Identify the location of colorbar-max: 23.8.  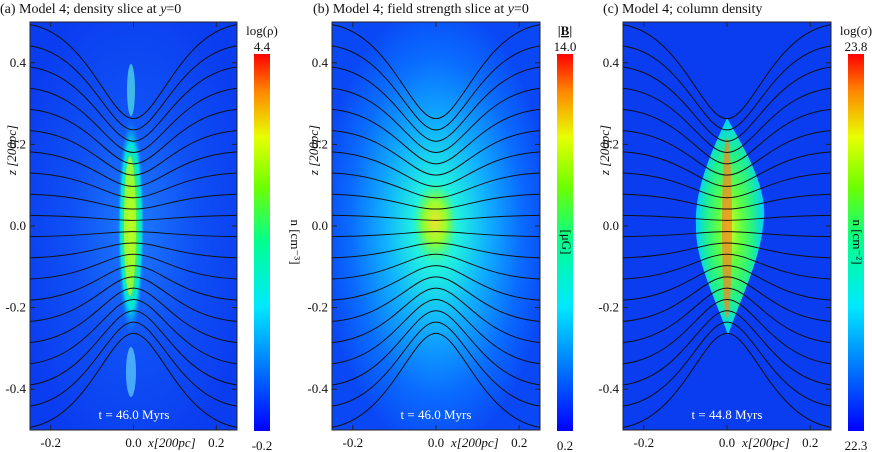
(856, 46).